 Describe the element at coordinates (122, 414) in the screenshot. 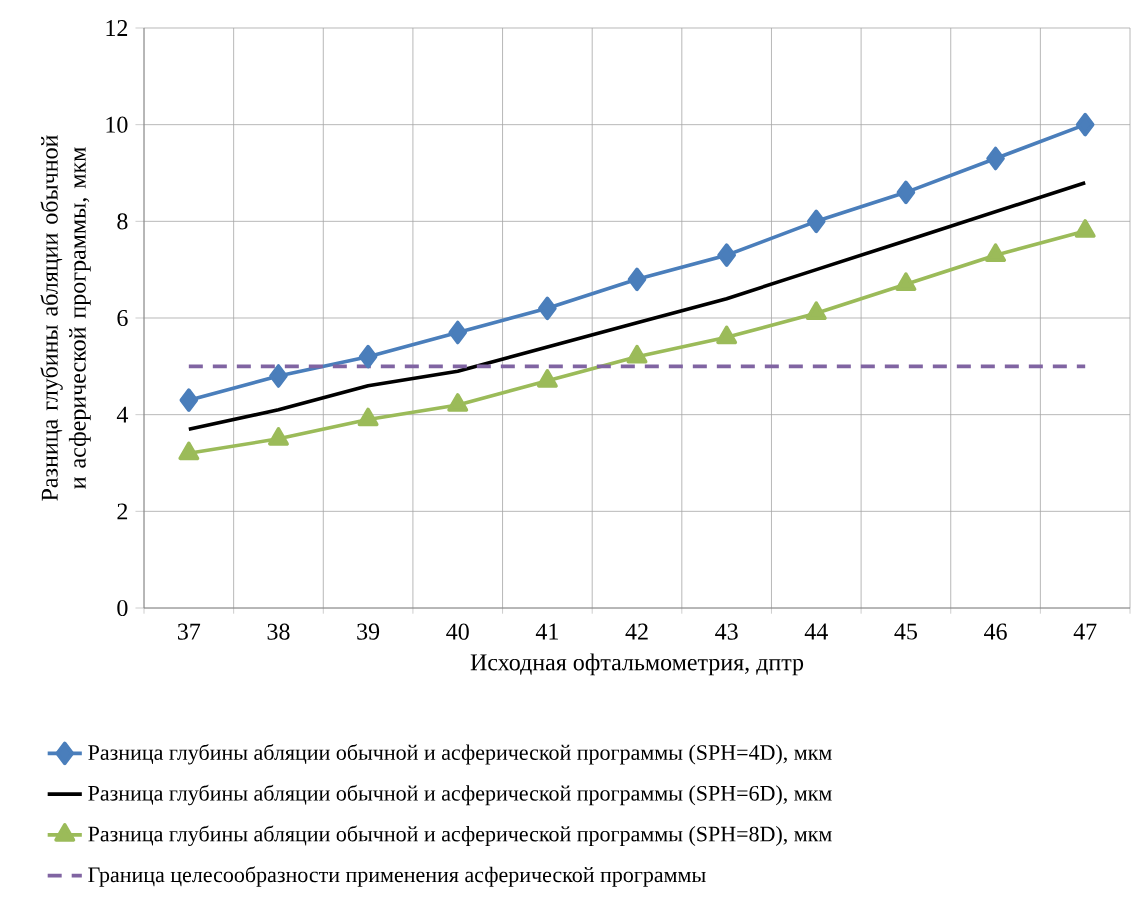

I see `y-tick-label: 4` at that location.